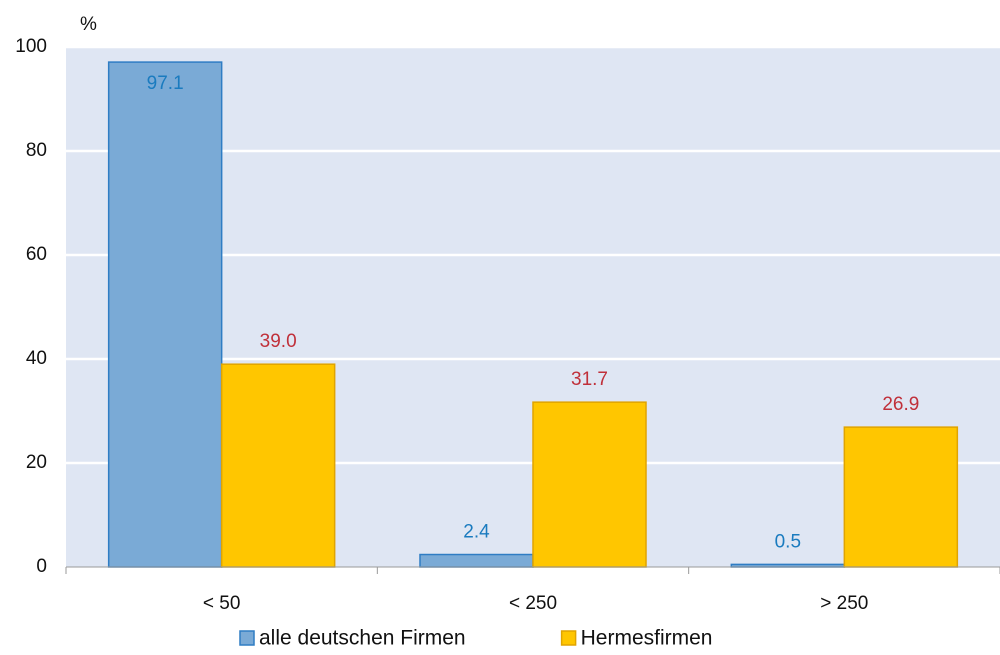  What do you see at coordinates (222, 603) in the screenshot?
I see `x-tick-label: < 50` at bounding box center [222, 603].